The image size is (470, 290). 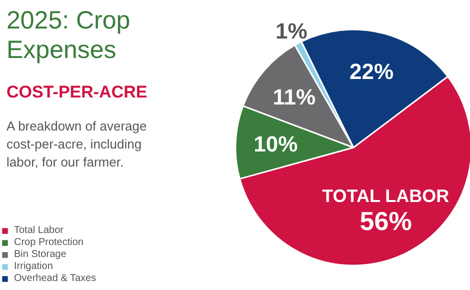 I want to click on data-label: 22%, so click(x=372, y=71).